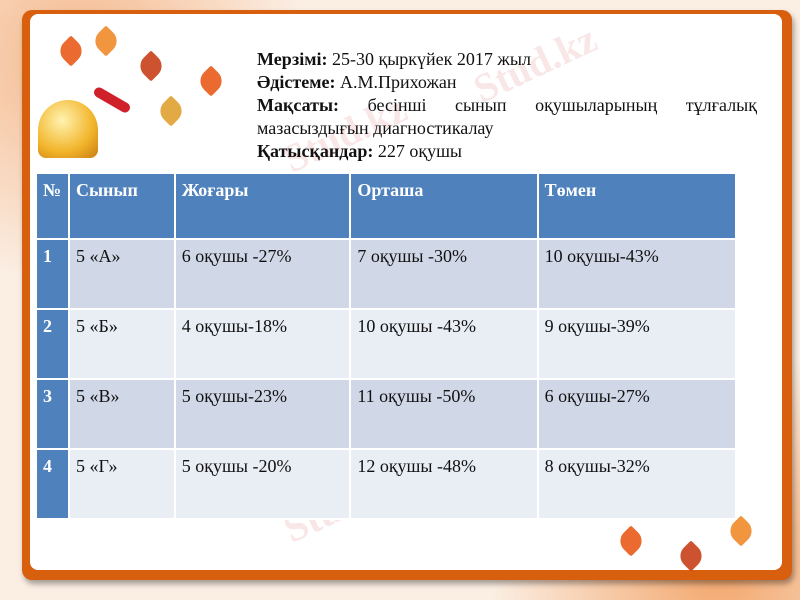  I want to click on participants-line: Қатысқандар: 227 оқушы, so click(360, 151).